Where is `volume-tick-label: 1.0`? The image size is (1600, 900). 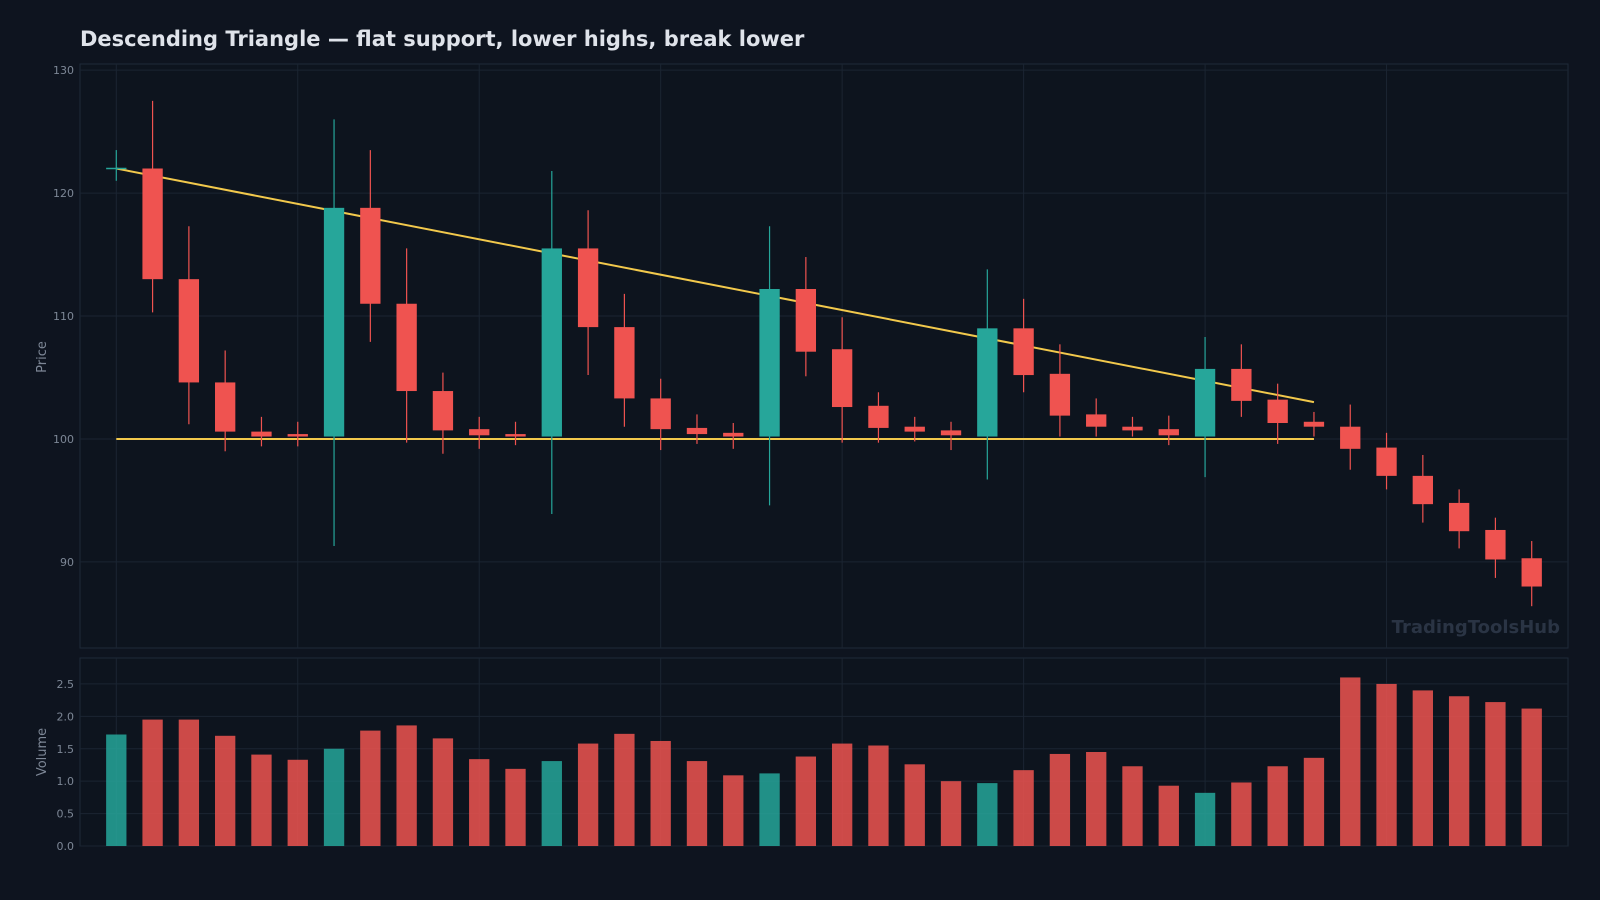
volume-tick-label: 1.0 is located at coordinates (66, 781).